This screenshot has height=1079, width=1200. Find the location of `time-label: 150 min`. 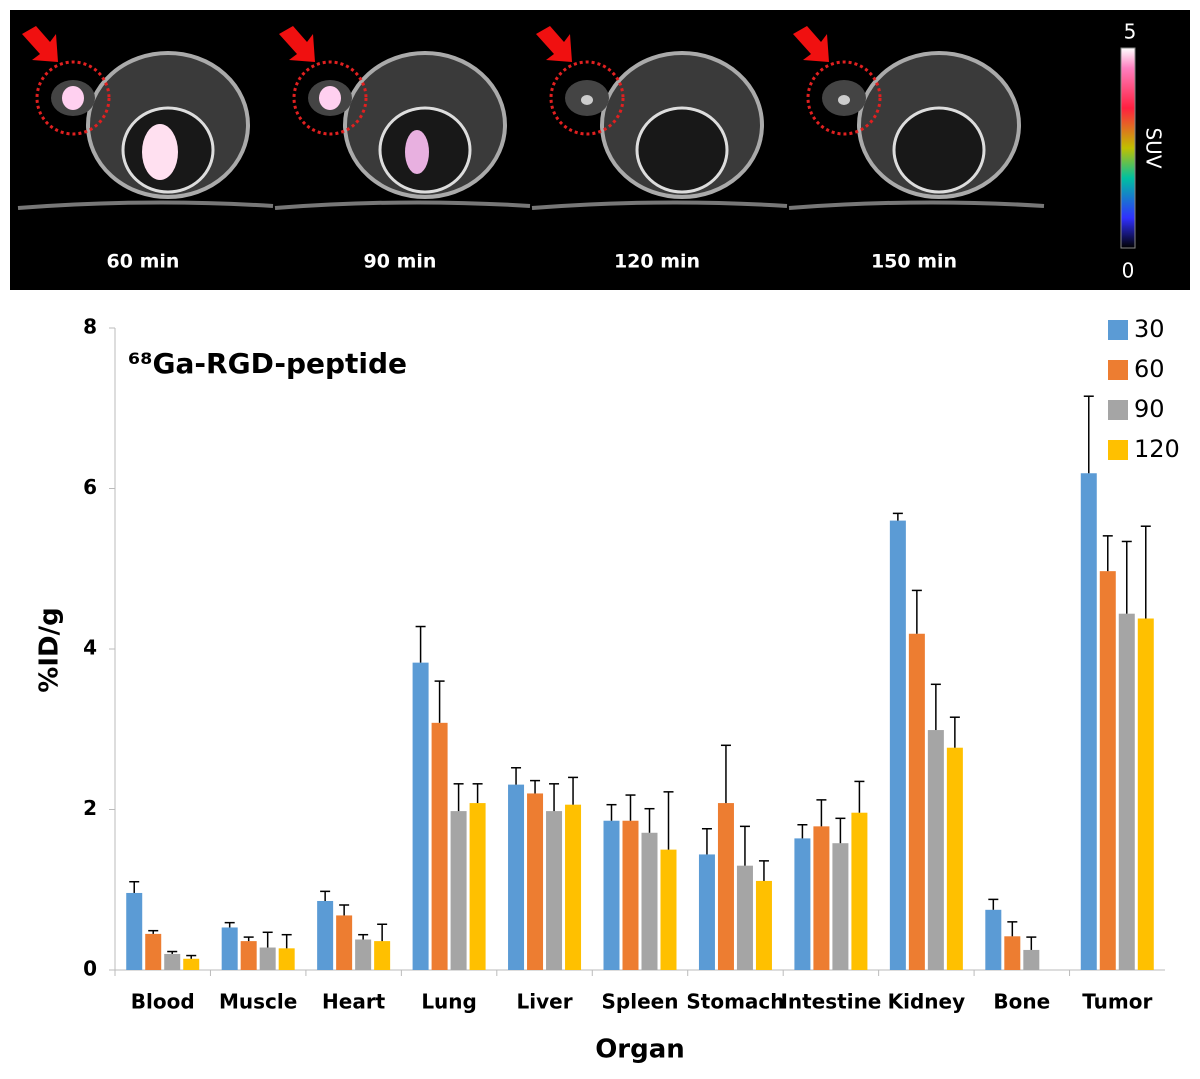

time-label: 150 min is located at coordinates (914, 262).